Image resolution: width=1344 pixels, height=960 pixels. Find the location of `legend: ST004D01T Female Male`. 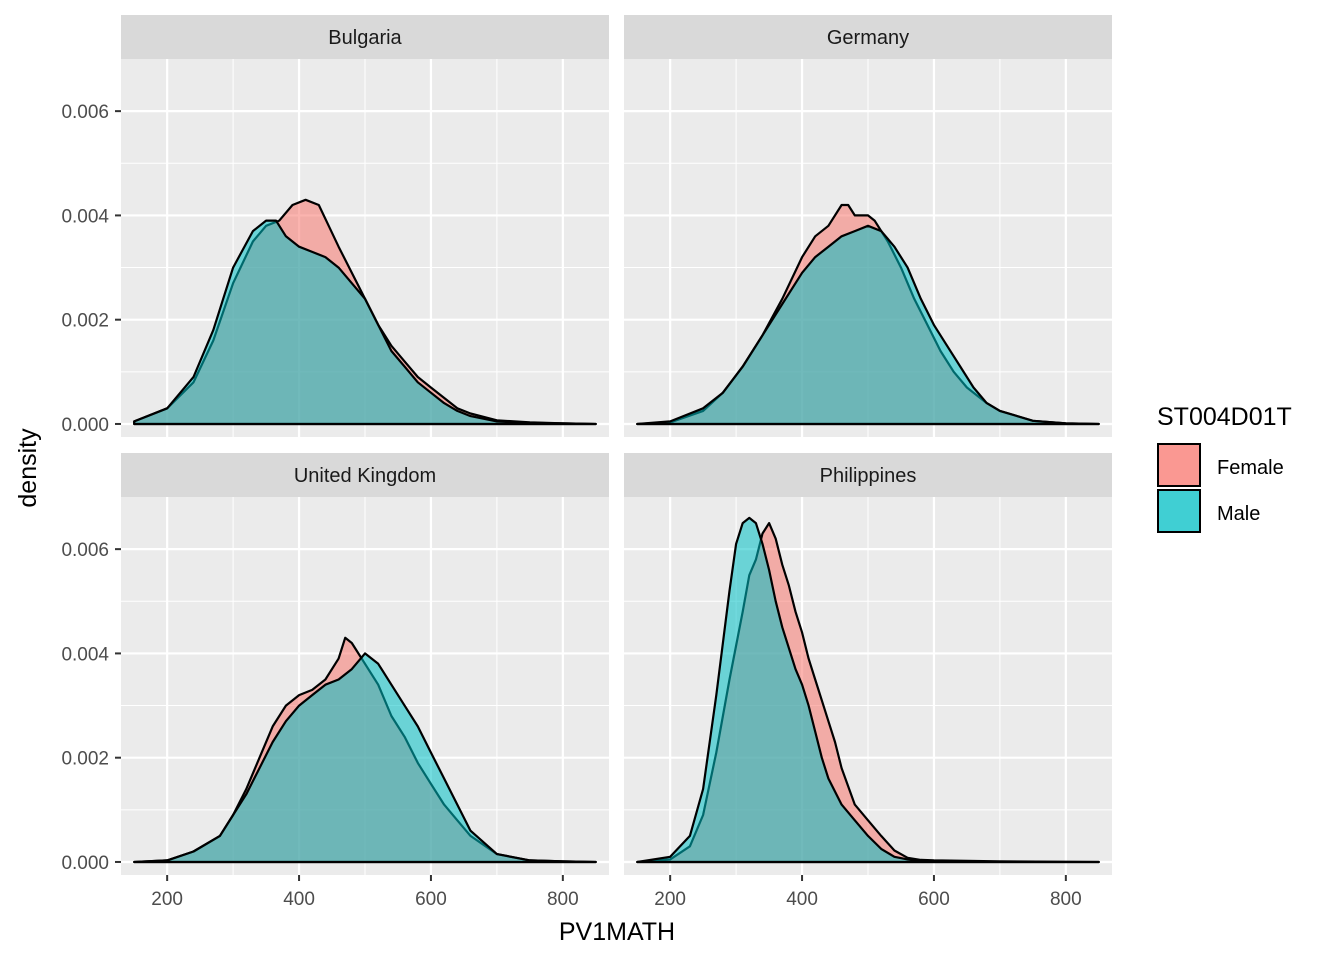

legend: ST004D01T Female Male is located at coordinates (1224, 468).